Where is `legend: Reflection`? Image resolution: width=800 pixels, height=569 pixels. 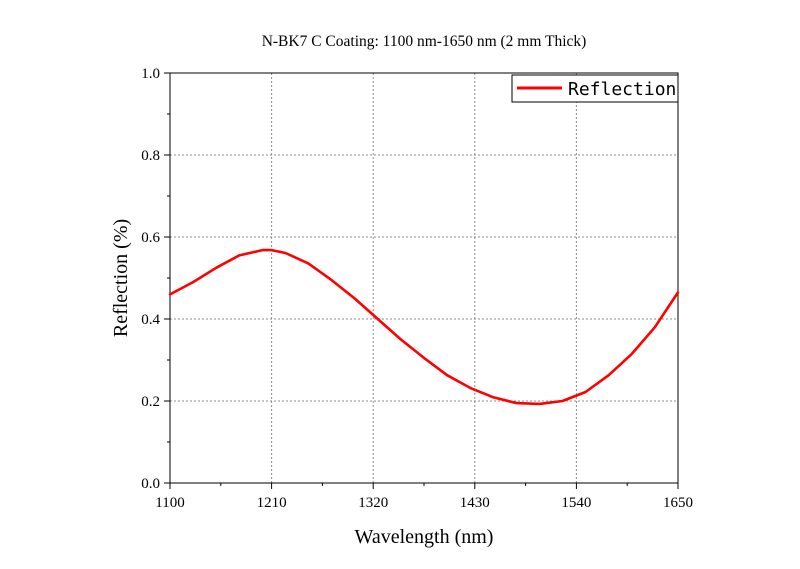
legend: Reflection is located at coordinates (595, 88).